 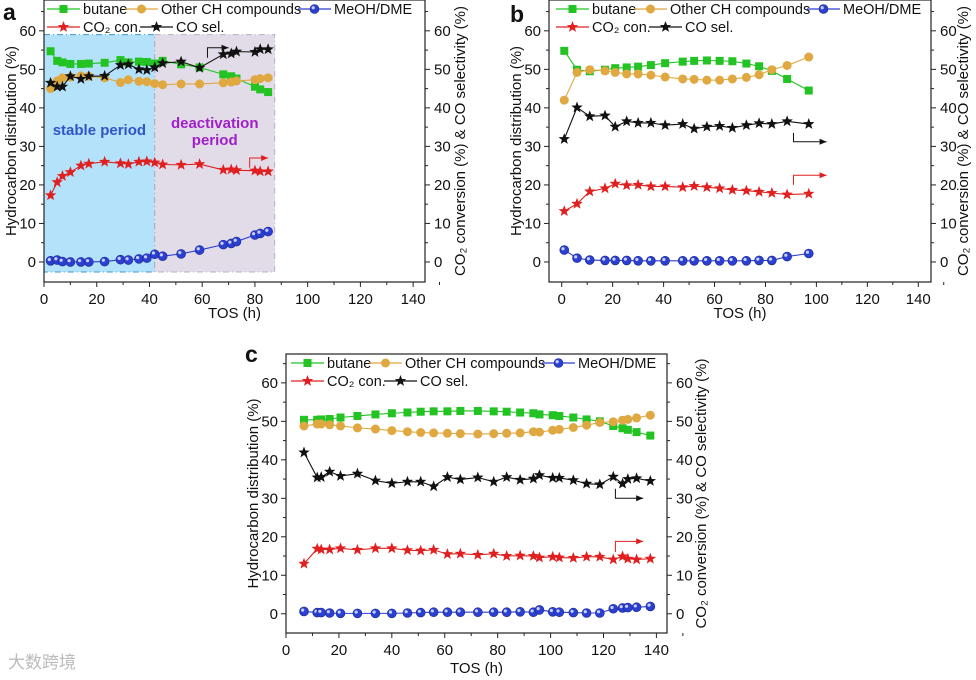 What do you see at coordinates (532, 185) in the screenshot?
I see `y-tick-label: 20` at bounding box center [532, 185].